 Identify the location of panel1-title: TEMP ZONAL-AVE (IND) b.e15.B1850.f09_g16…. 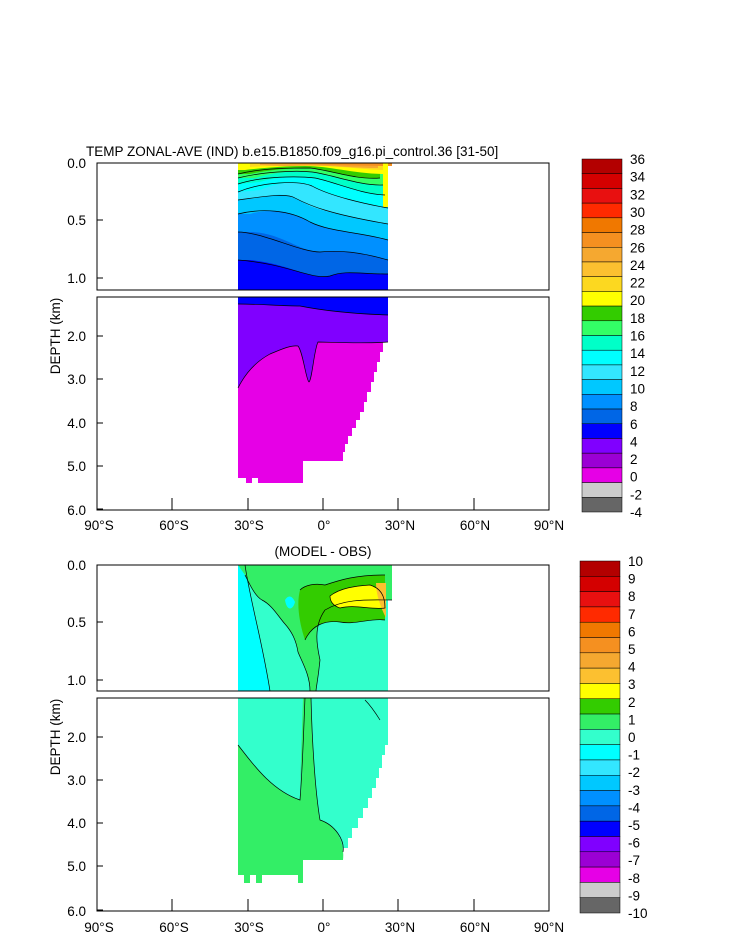
(292, 151).